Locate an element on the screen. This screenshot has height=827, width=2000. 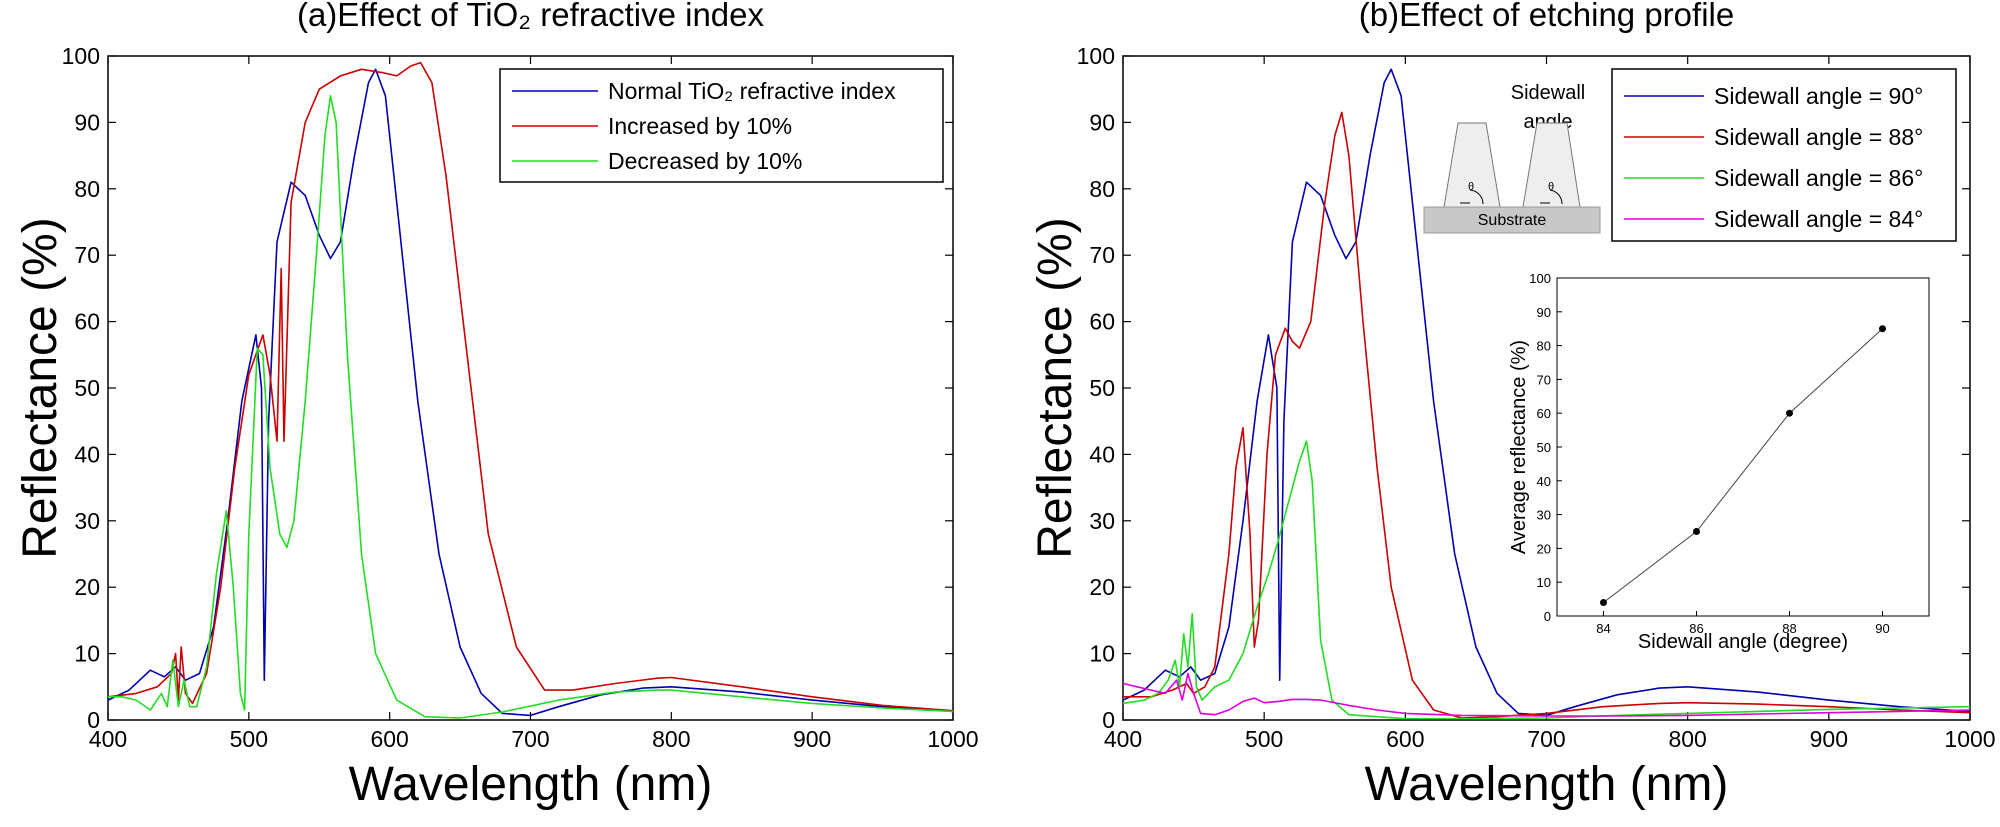
angle-arc-left is located at coordinates (1476, 197).